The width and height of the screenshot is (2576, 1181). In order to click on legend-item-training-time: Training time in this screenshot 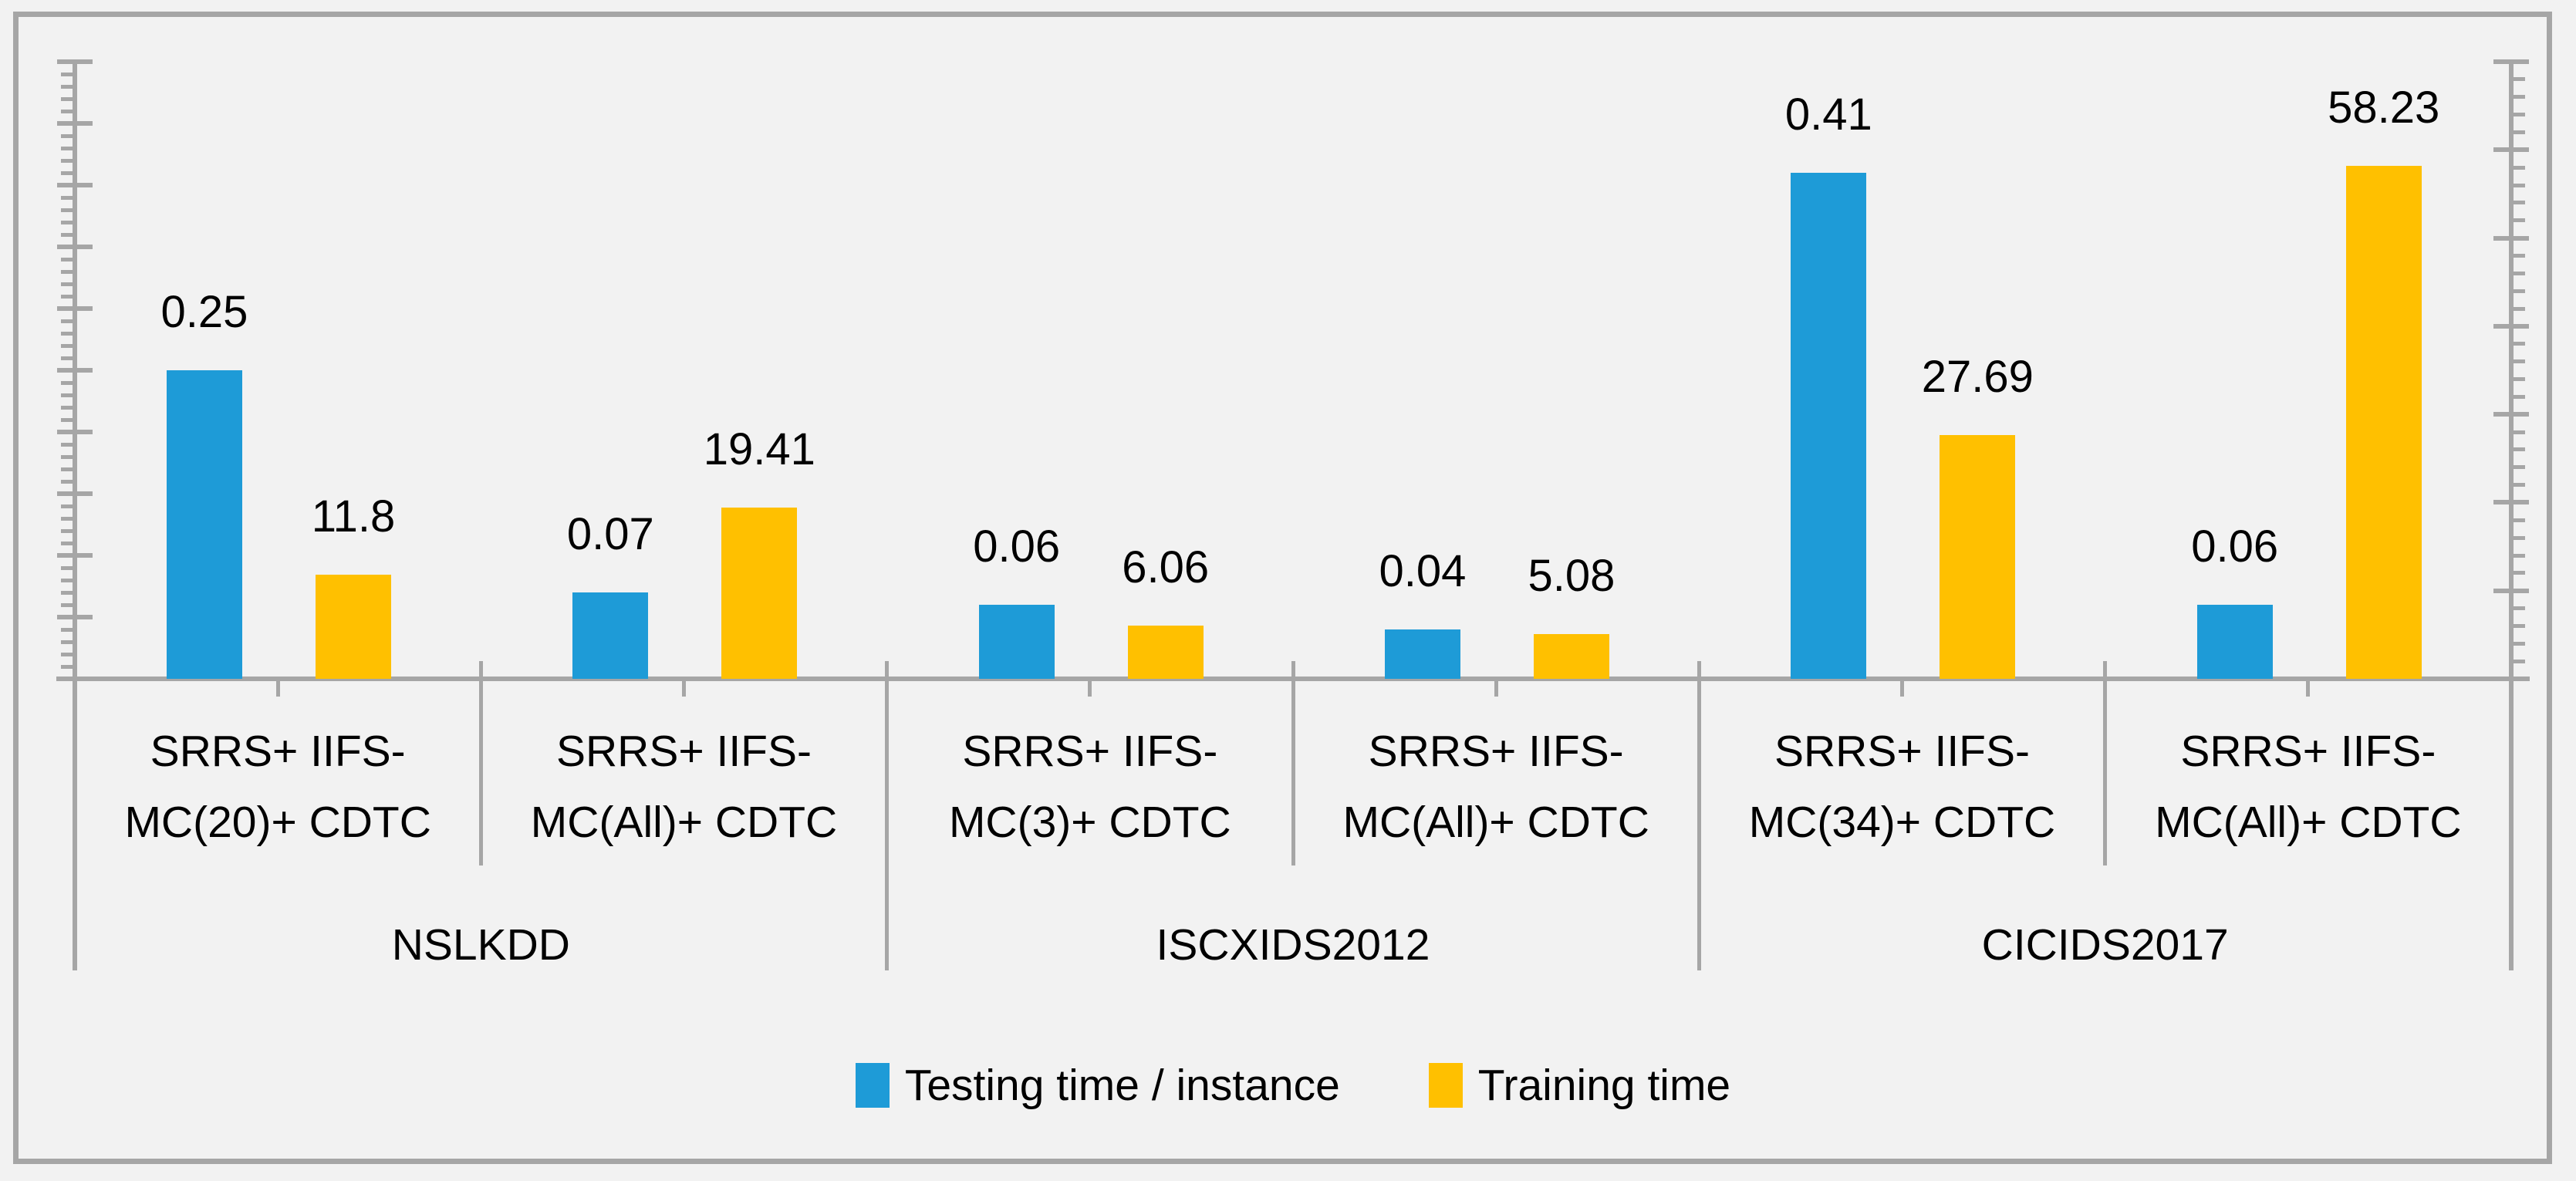, I will do `click(1579, 1085)`.